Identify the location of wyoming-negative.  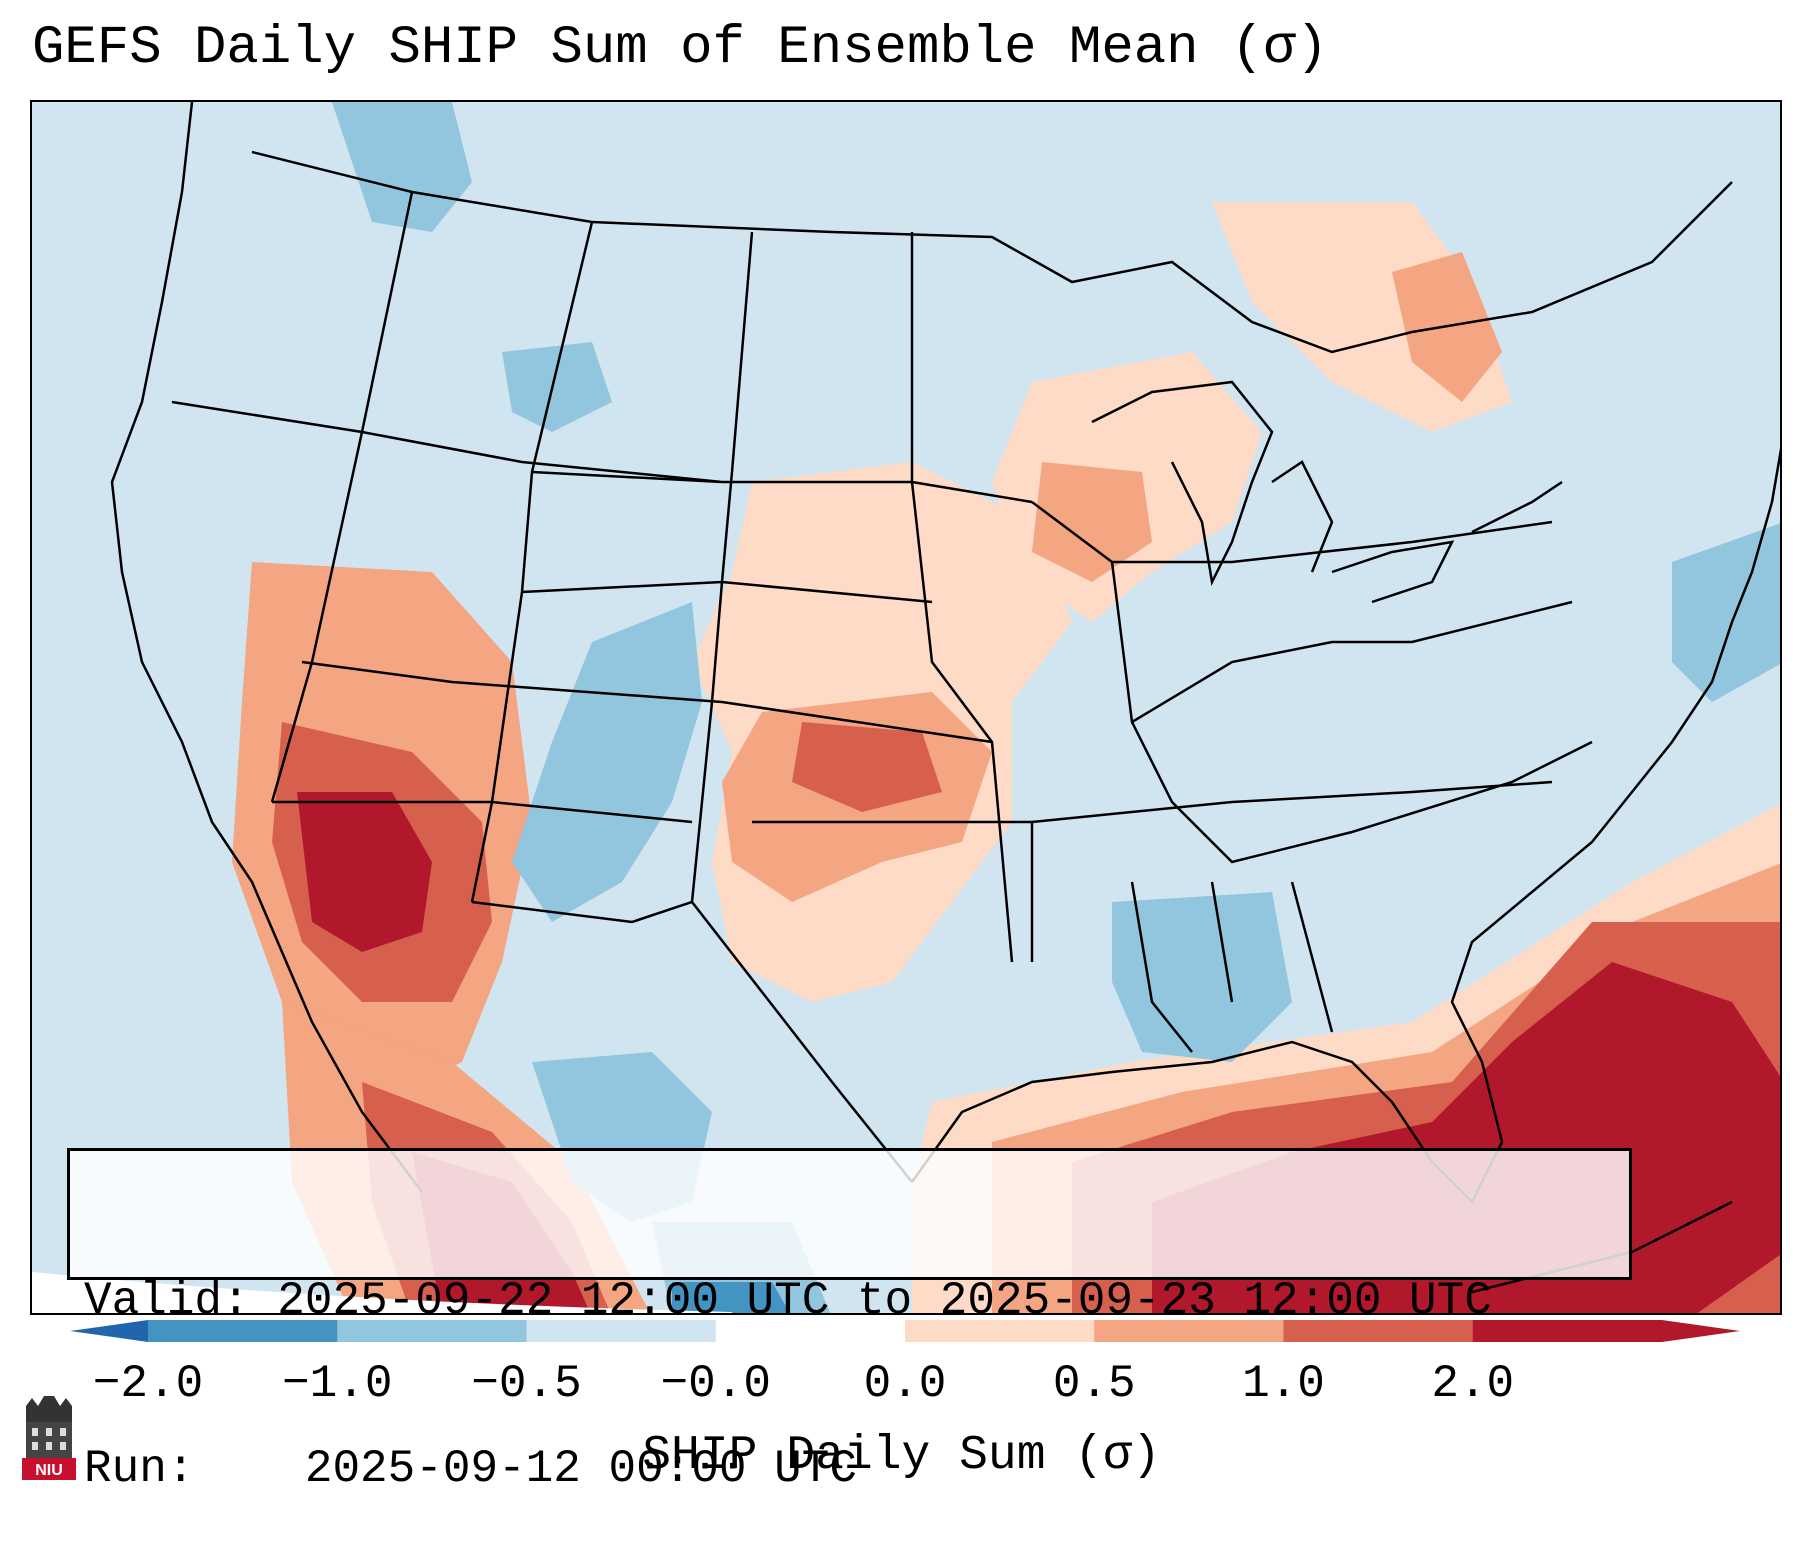
(557, 387).